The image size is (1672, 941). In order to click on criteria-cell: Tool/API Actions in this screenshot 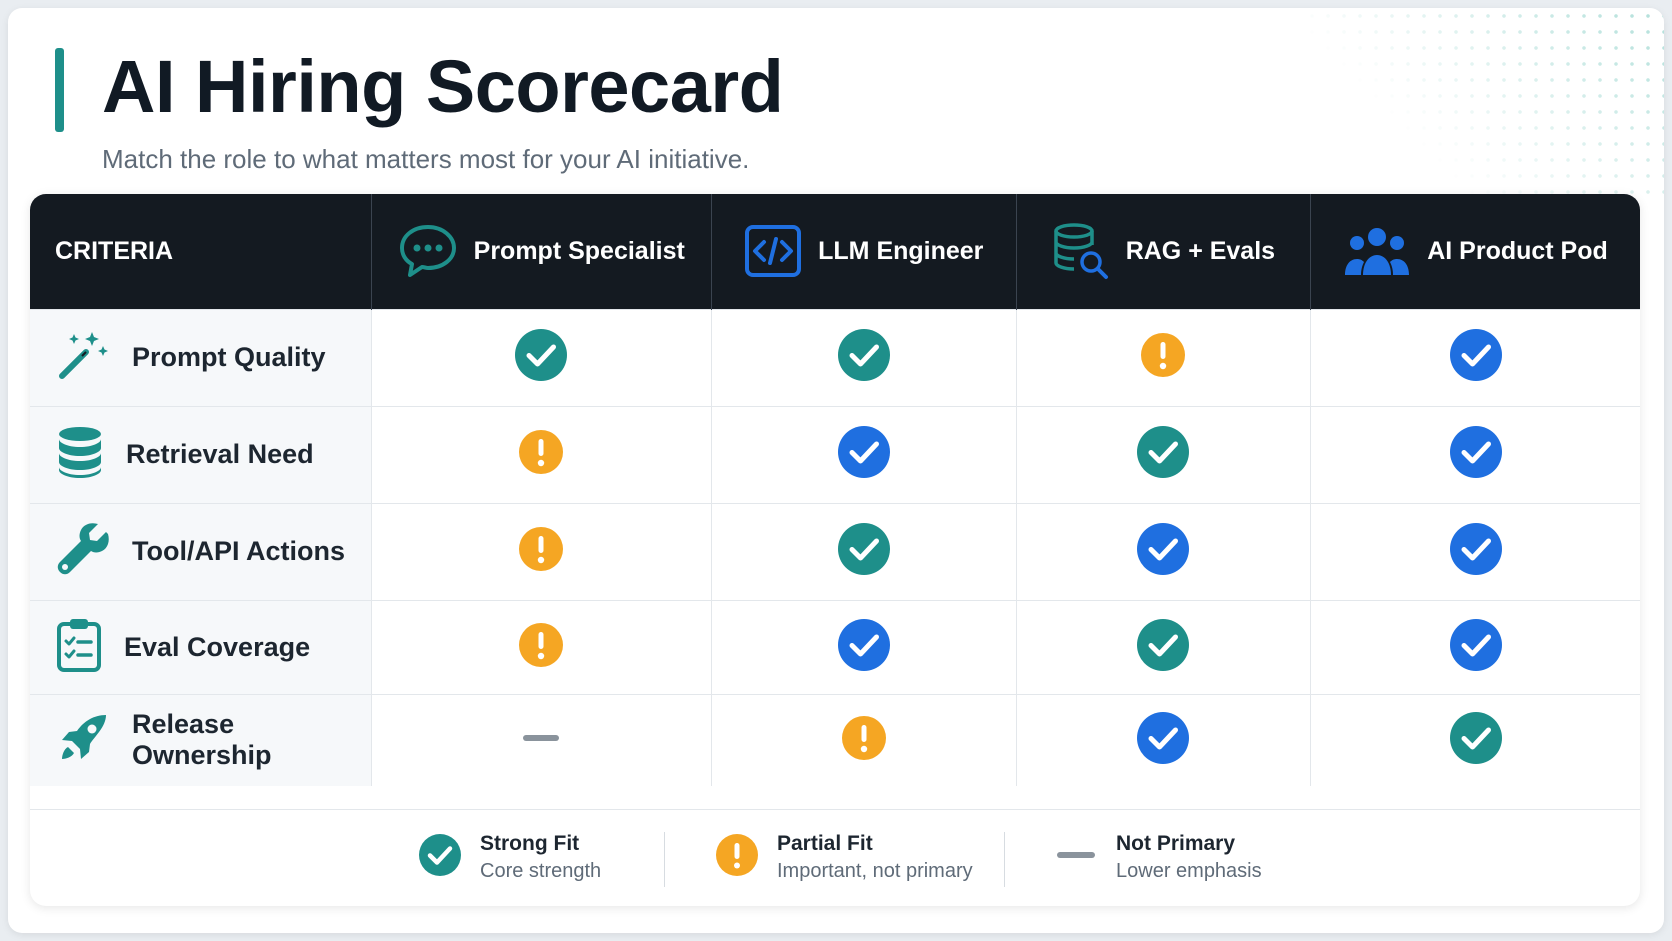, I will do `click(201, 551)`.